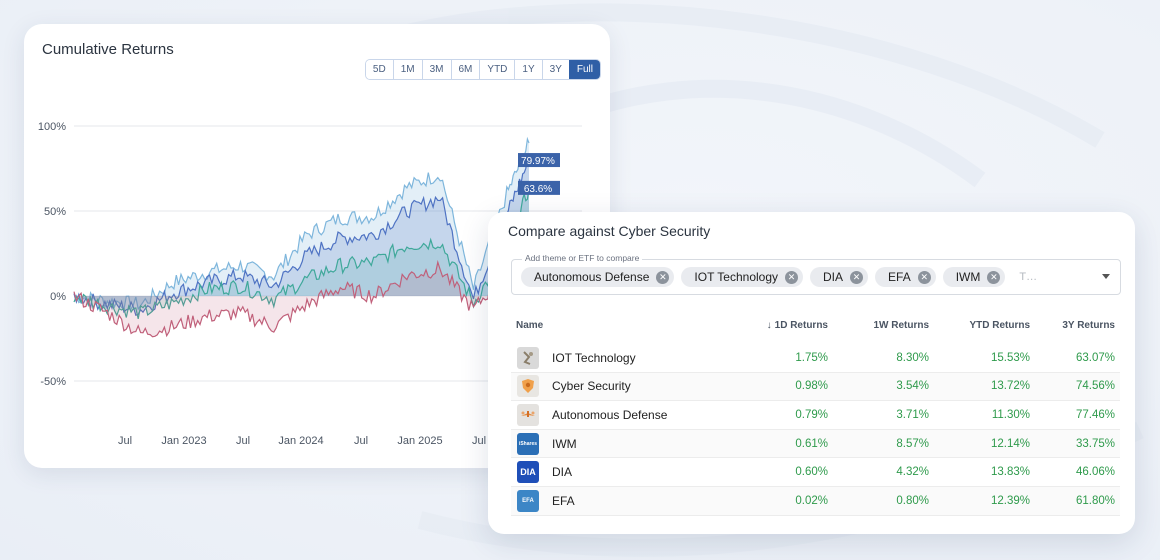  I want to click on table-row: IOT Technology 1.75% 8.30% 15.53% 63.07%, so click(815, 358).